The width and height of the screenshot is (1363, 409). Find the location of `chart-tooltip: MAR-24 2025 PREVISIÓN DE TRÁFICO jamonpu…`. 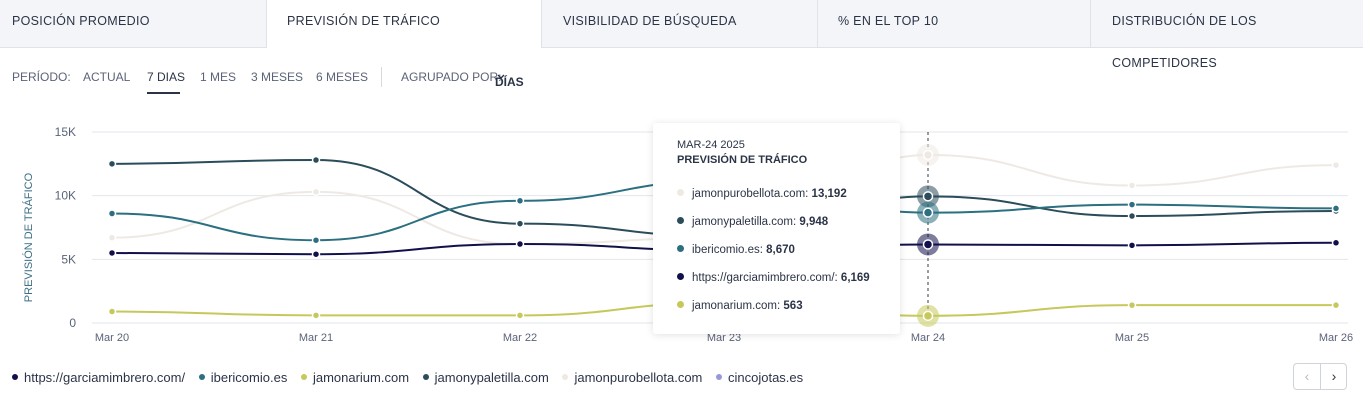

chart-tooltip: MAR-24 2025 PREVISIÓN DE TRÁFICO jamonpu… is located at coordinates (776, 228).